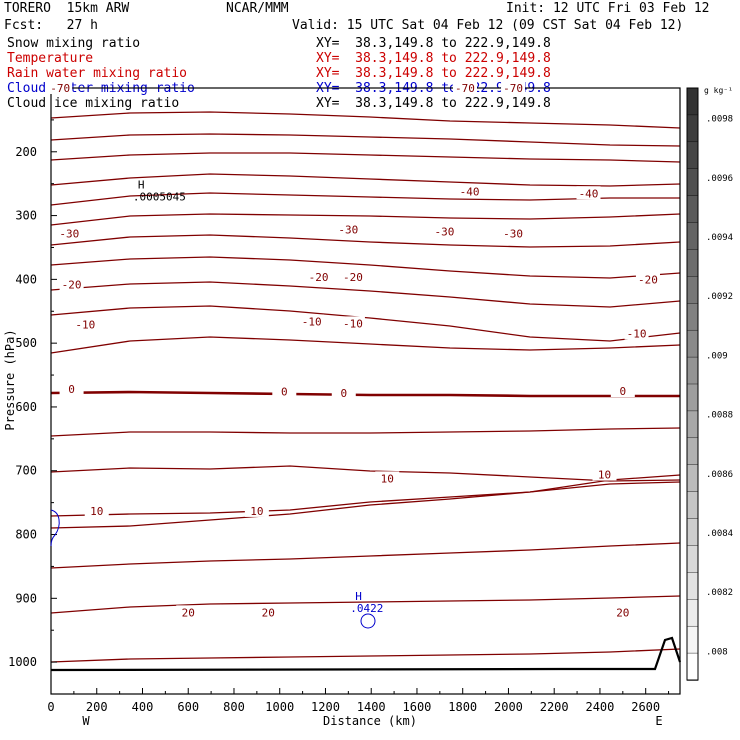 The width and height of the screenshot is (740, 740). I want to click on model-title: TORERO 15km ARW, so click(67, 8).